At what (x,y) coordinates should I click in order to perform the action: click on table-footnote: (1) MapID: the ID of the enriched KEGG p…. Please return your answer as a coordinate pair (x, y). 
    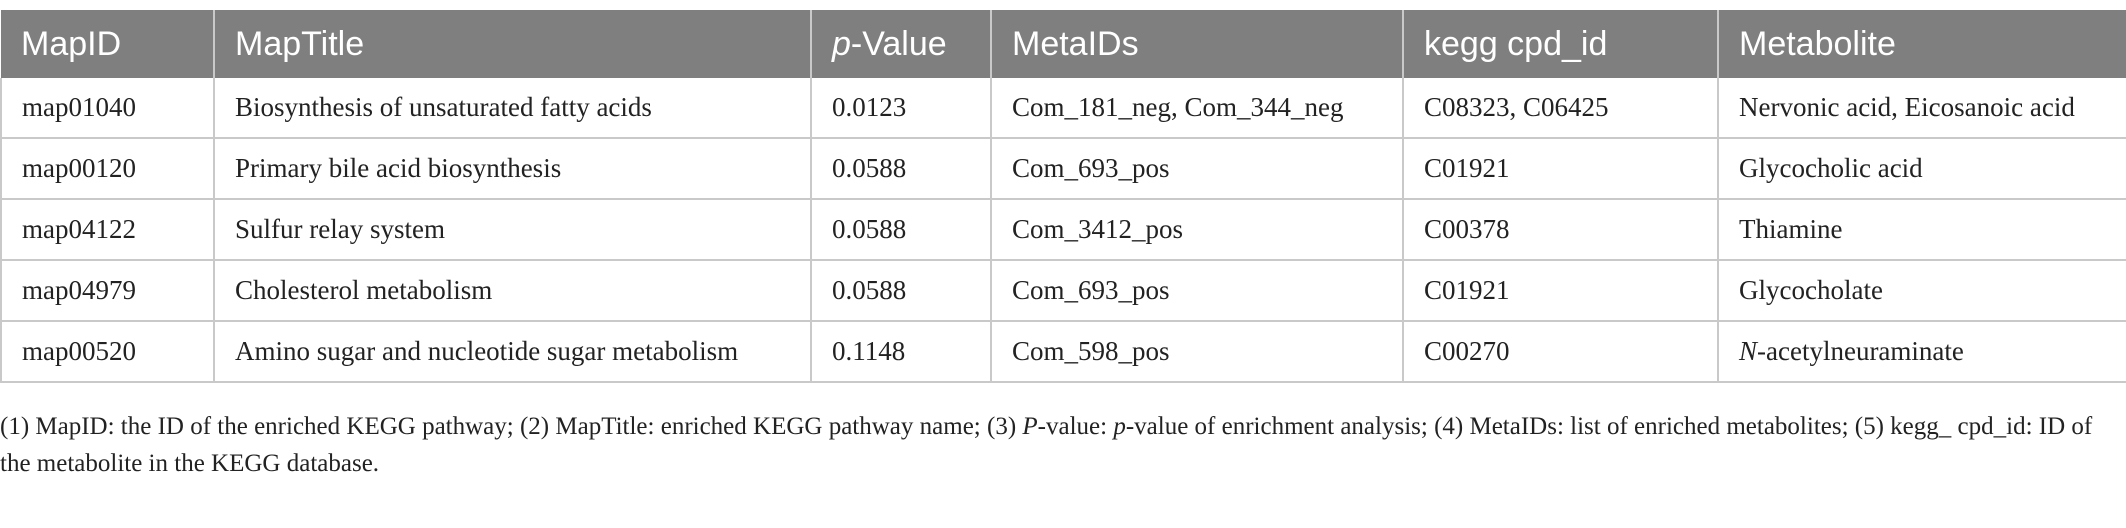
    Looking at the image, I should click on (1055, 445).